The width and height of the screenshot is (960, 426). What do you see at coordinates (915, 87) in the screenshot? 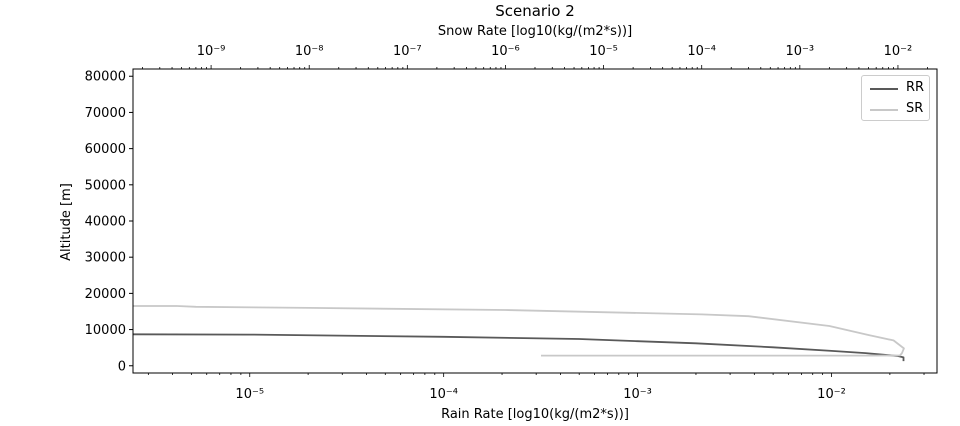
I see `legend-label-rr: RR` at bounding box center [915, 87].